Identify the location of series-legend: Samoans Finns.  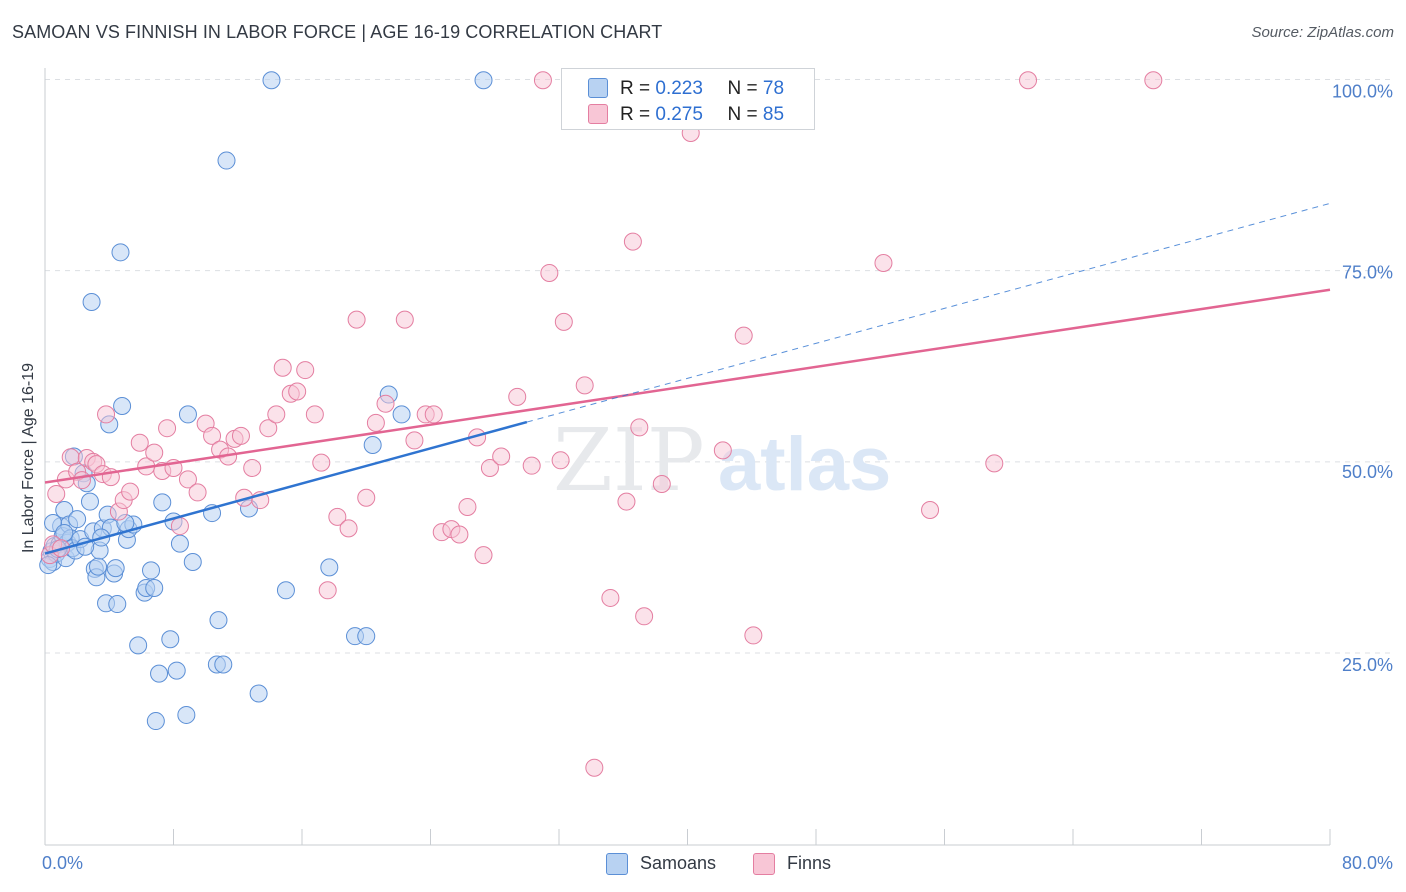
(703, 865).